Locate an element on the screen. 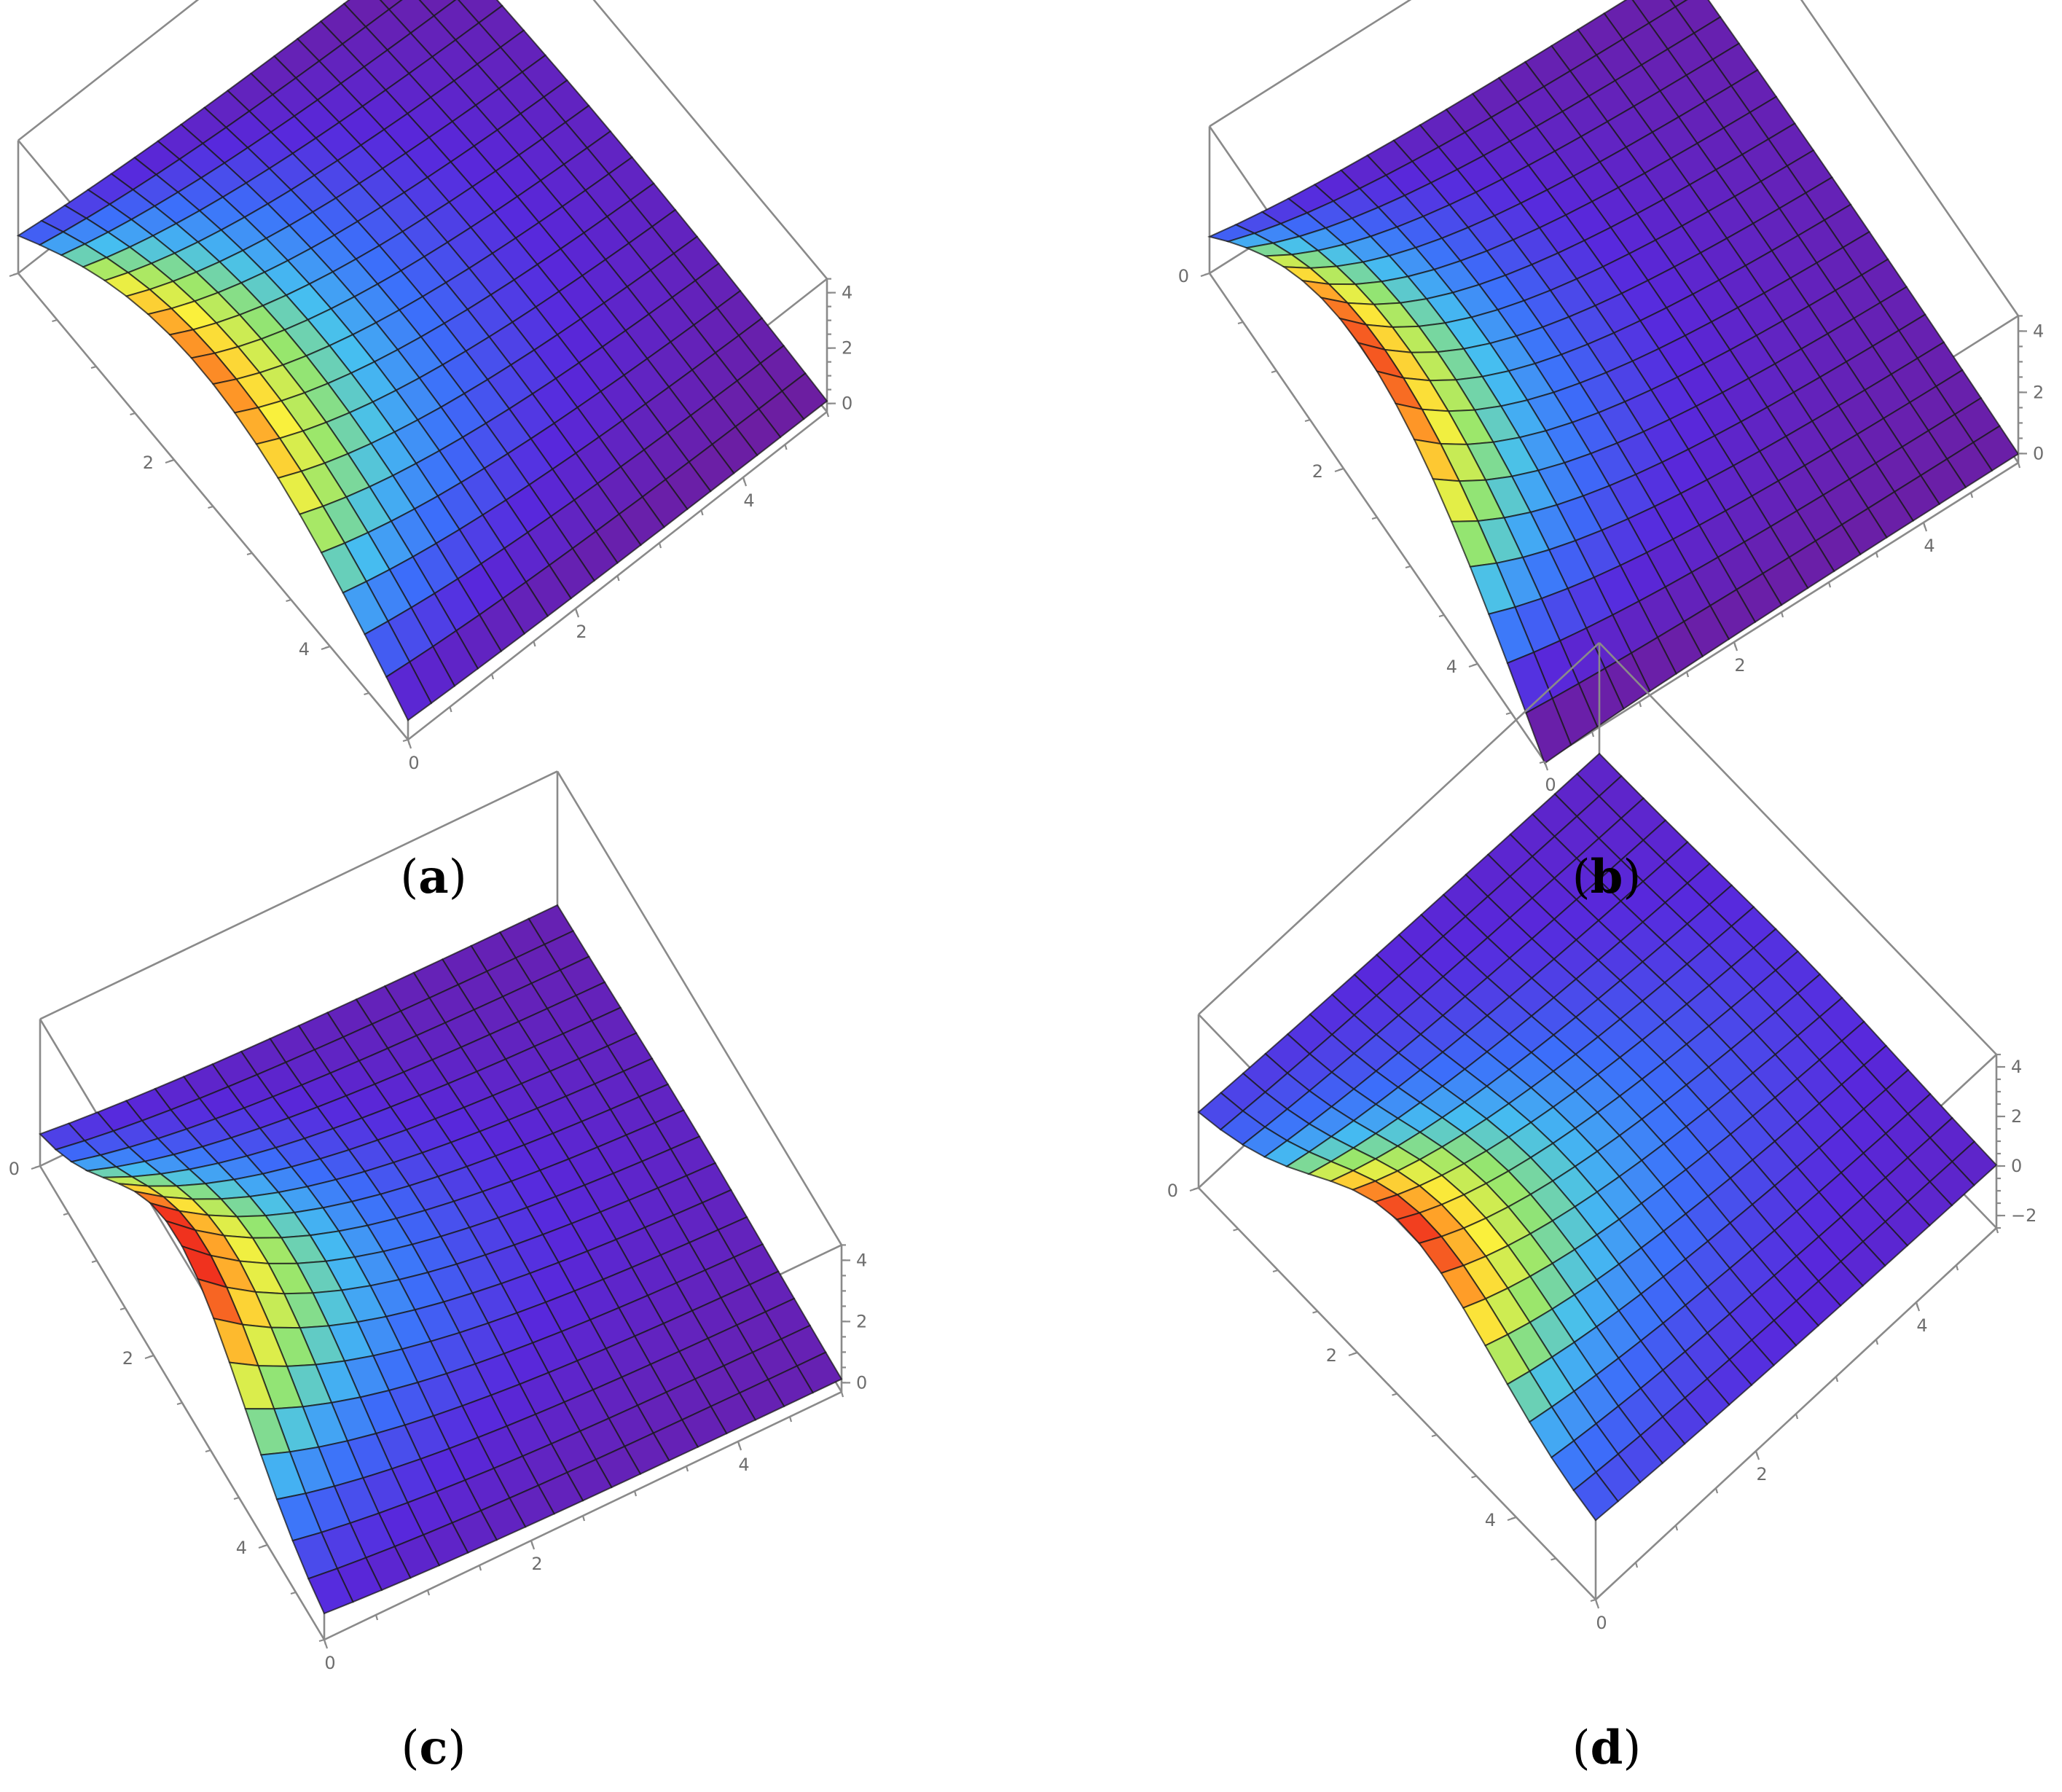  surface-cell is located at coordinates (1596, 1496).